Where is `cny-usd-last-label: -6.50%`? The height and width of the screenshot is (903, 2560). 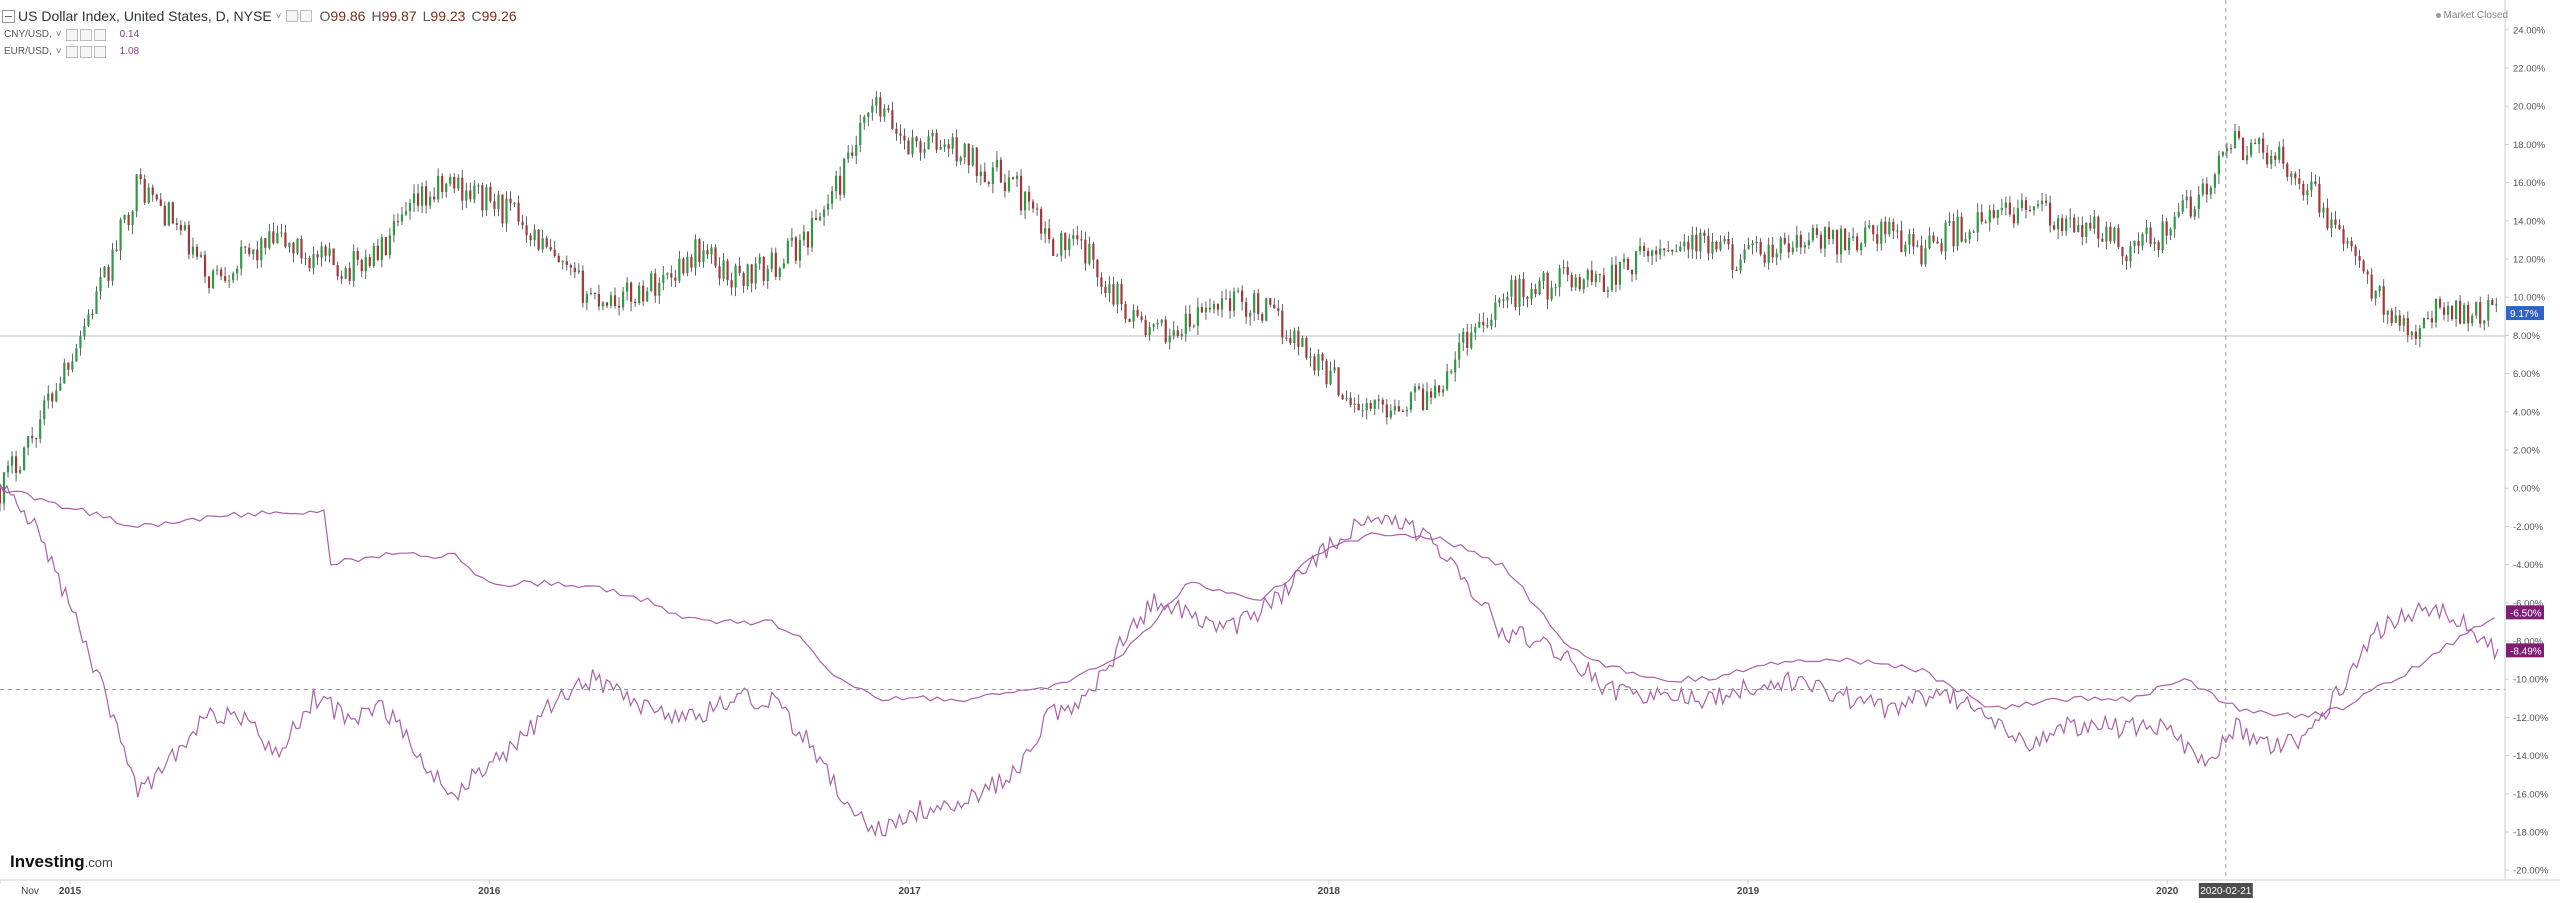 cny-usd-last-label: -6.50% is located at coordinates (2526, 613).